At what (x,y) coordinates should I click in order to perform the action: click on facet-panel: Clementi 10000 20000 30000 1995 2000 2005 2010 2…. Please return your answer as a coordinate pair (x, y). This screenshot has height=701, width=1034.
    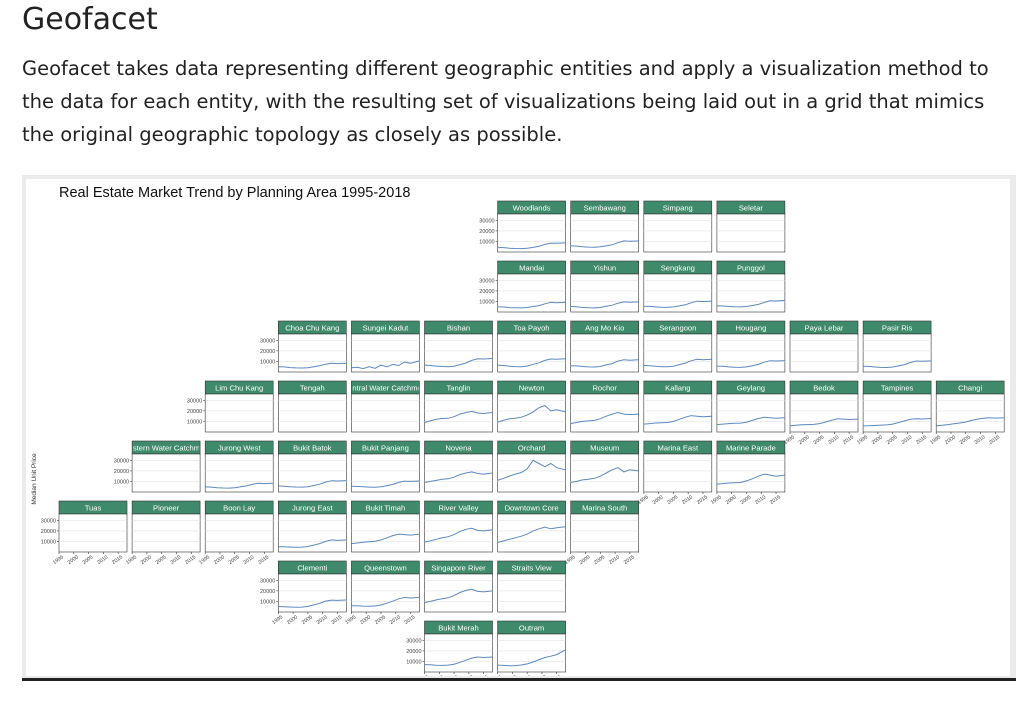
    Looking at the image, I should click on (303, 593).